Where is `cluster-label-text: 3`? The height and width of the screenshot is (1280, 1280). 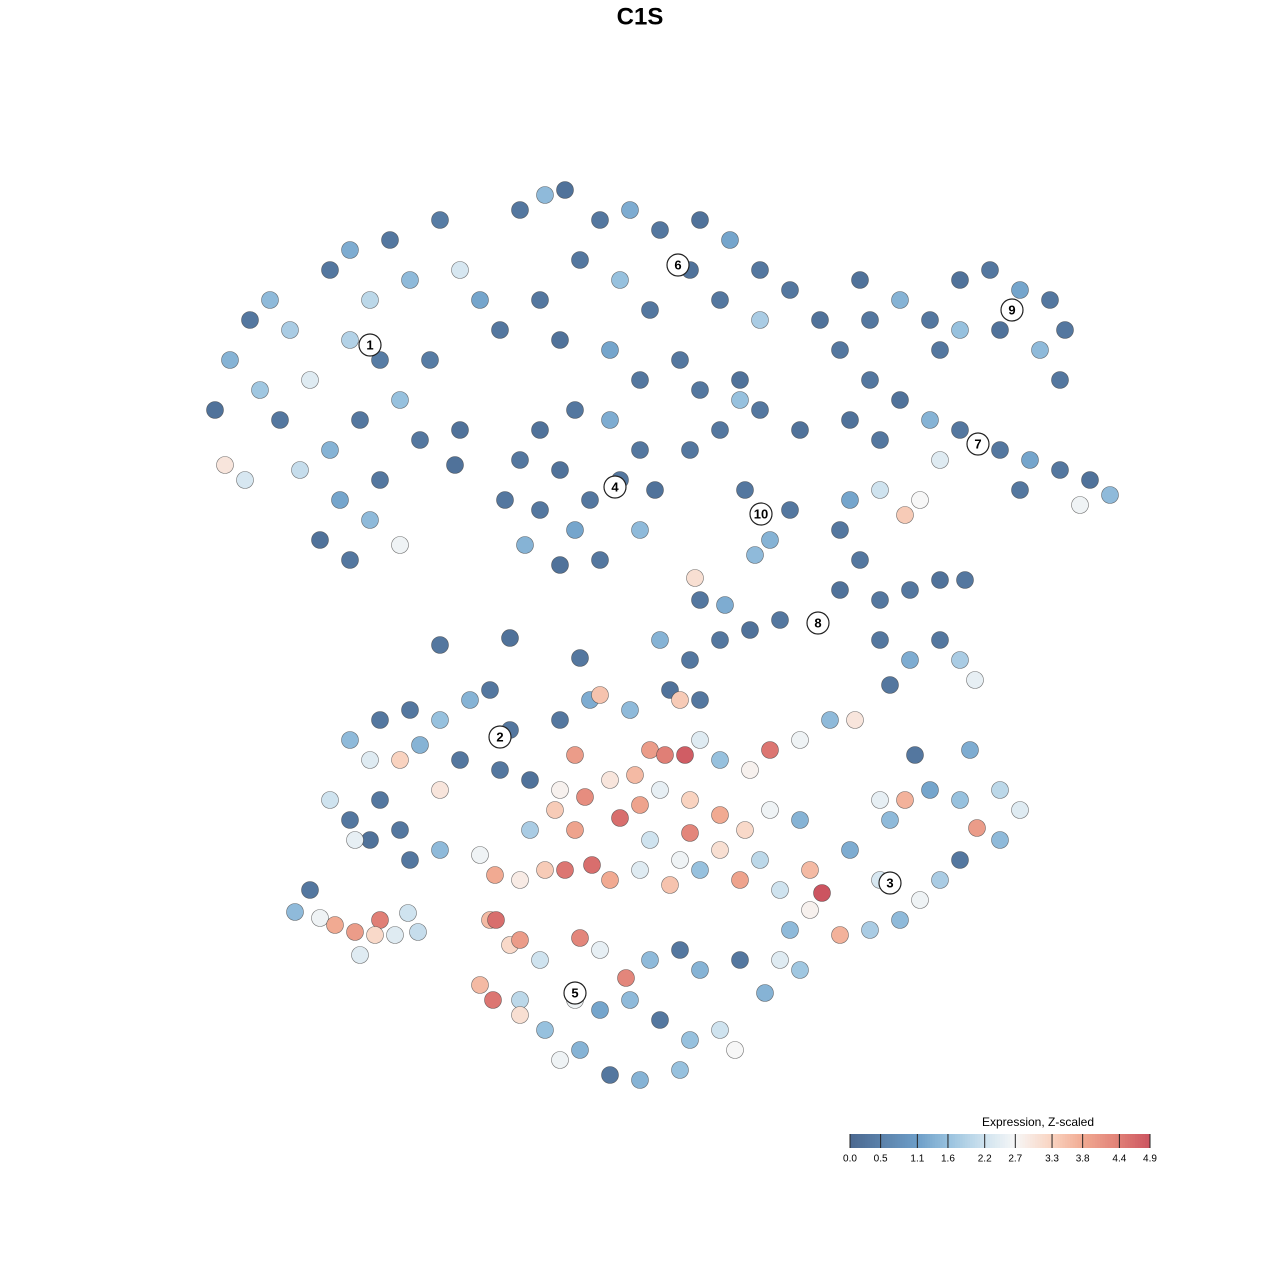 cluster-label-text: 3 is located at coordinates (889, 882).